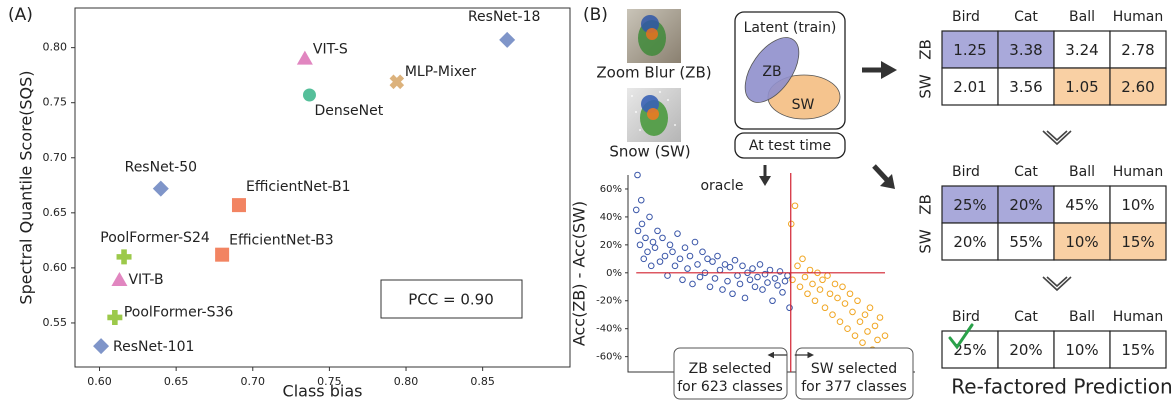  I want to click on y-tick-label: 20%, so click(611, 245).